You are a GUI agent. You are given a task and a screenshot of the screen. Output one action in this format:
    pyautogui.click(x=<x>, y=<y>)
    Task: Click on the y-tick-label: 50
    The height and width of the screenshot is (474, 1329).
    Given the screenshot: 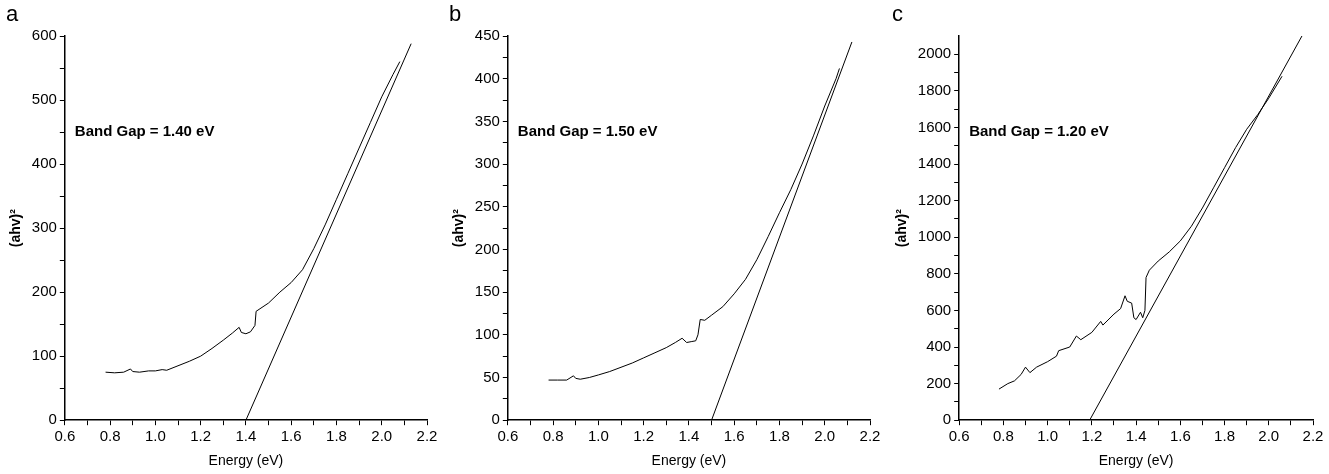 What is the action you would take?
    pyautogui.click(x=491, y=376)
    